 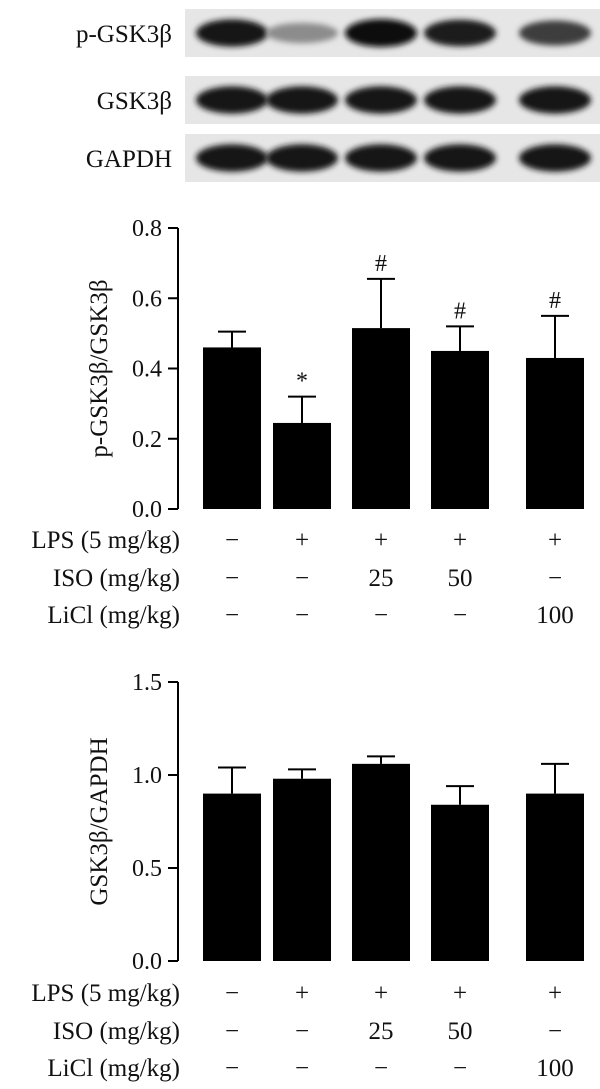 I want to click on y-tick-label: 0.8, so click(x=147, y=229).